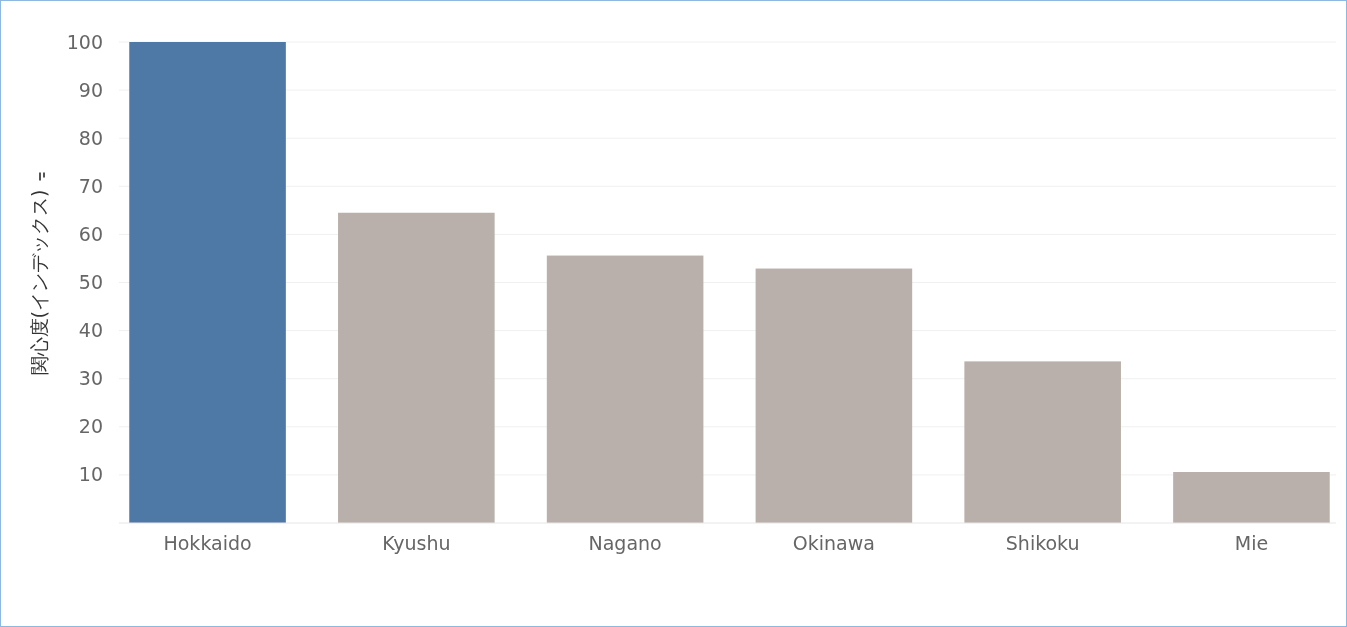  What do you see at coordinates (90, 89) in the screenshot?
I see `y-tick-label: 90` at bounding box center [90, 89].